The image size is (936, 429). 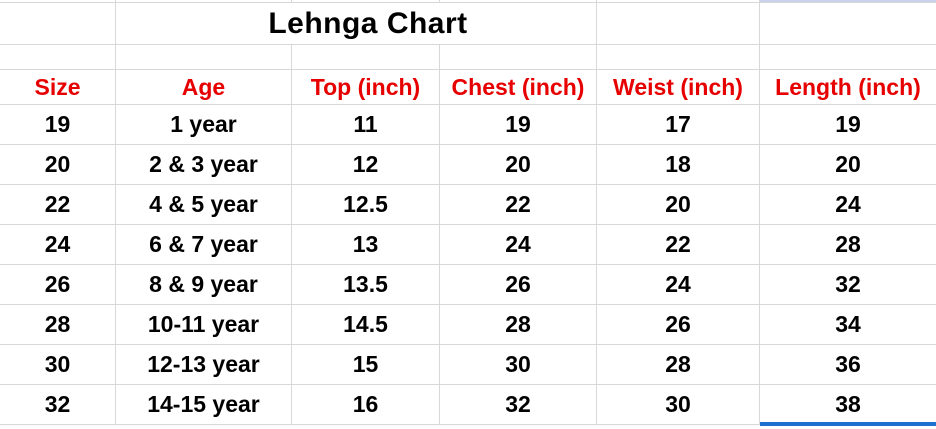 What do you see at coordinates (678, 165) in the screenshot?
I see `table-cell: 18` at bounding box center [678, 165].